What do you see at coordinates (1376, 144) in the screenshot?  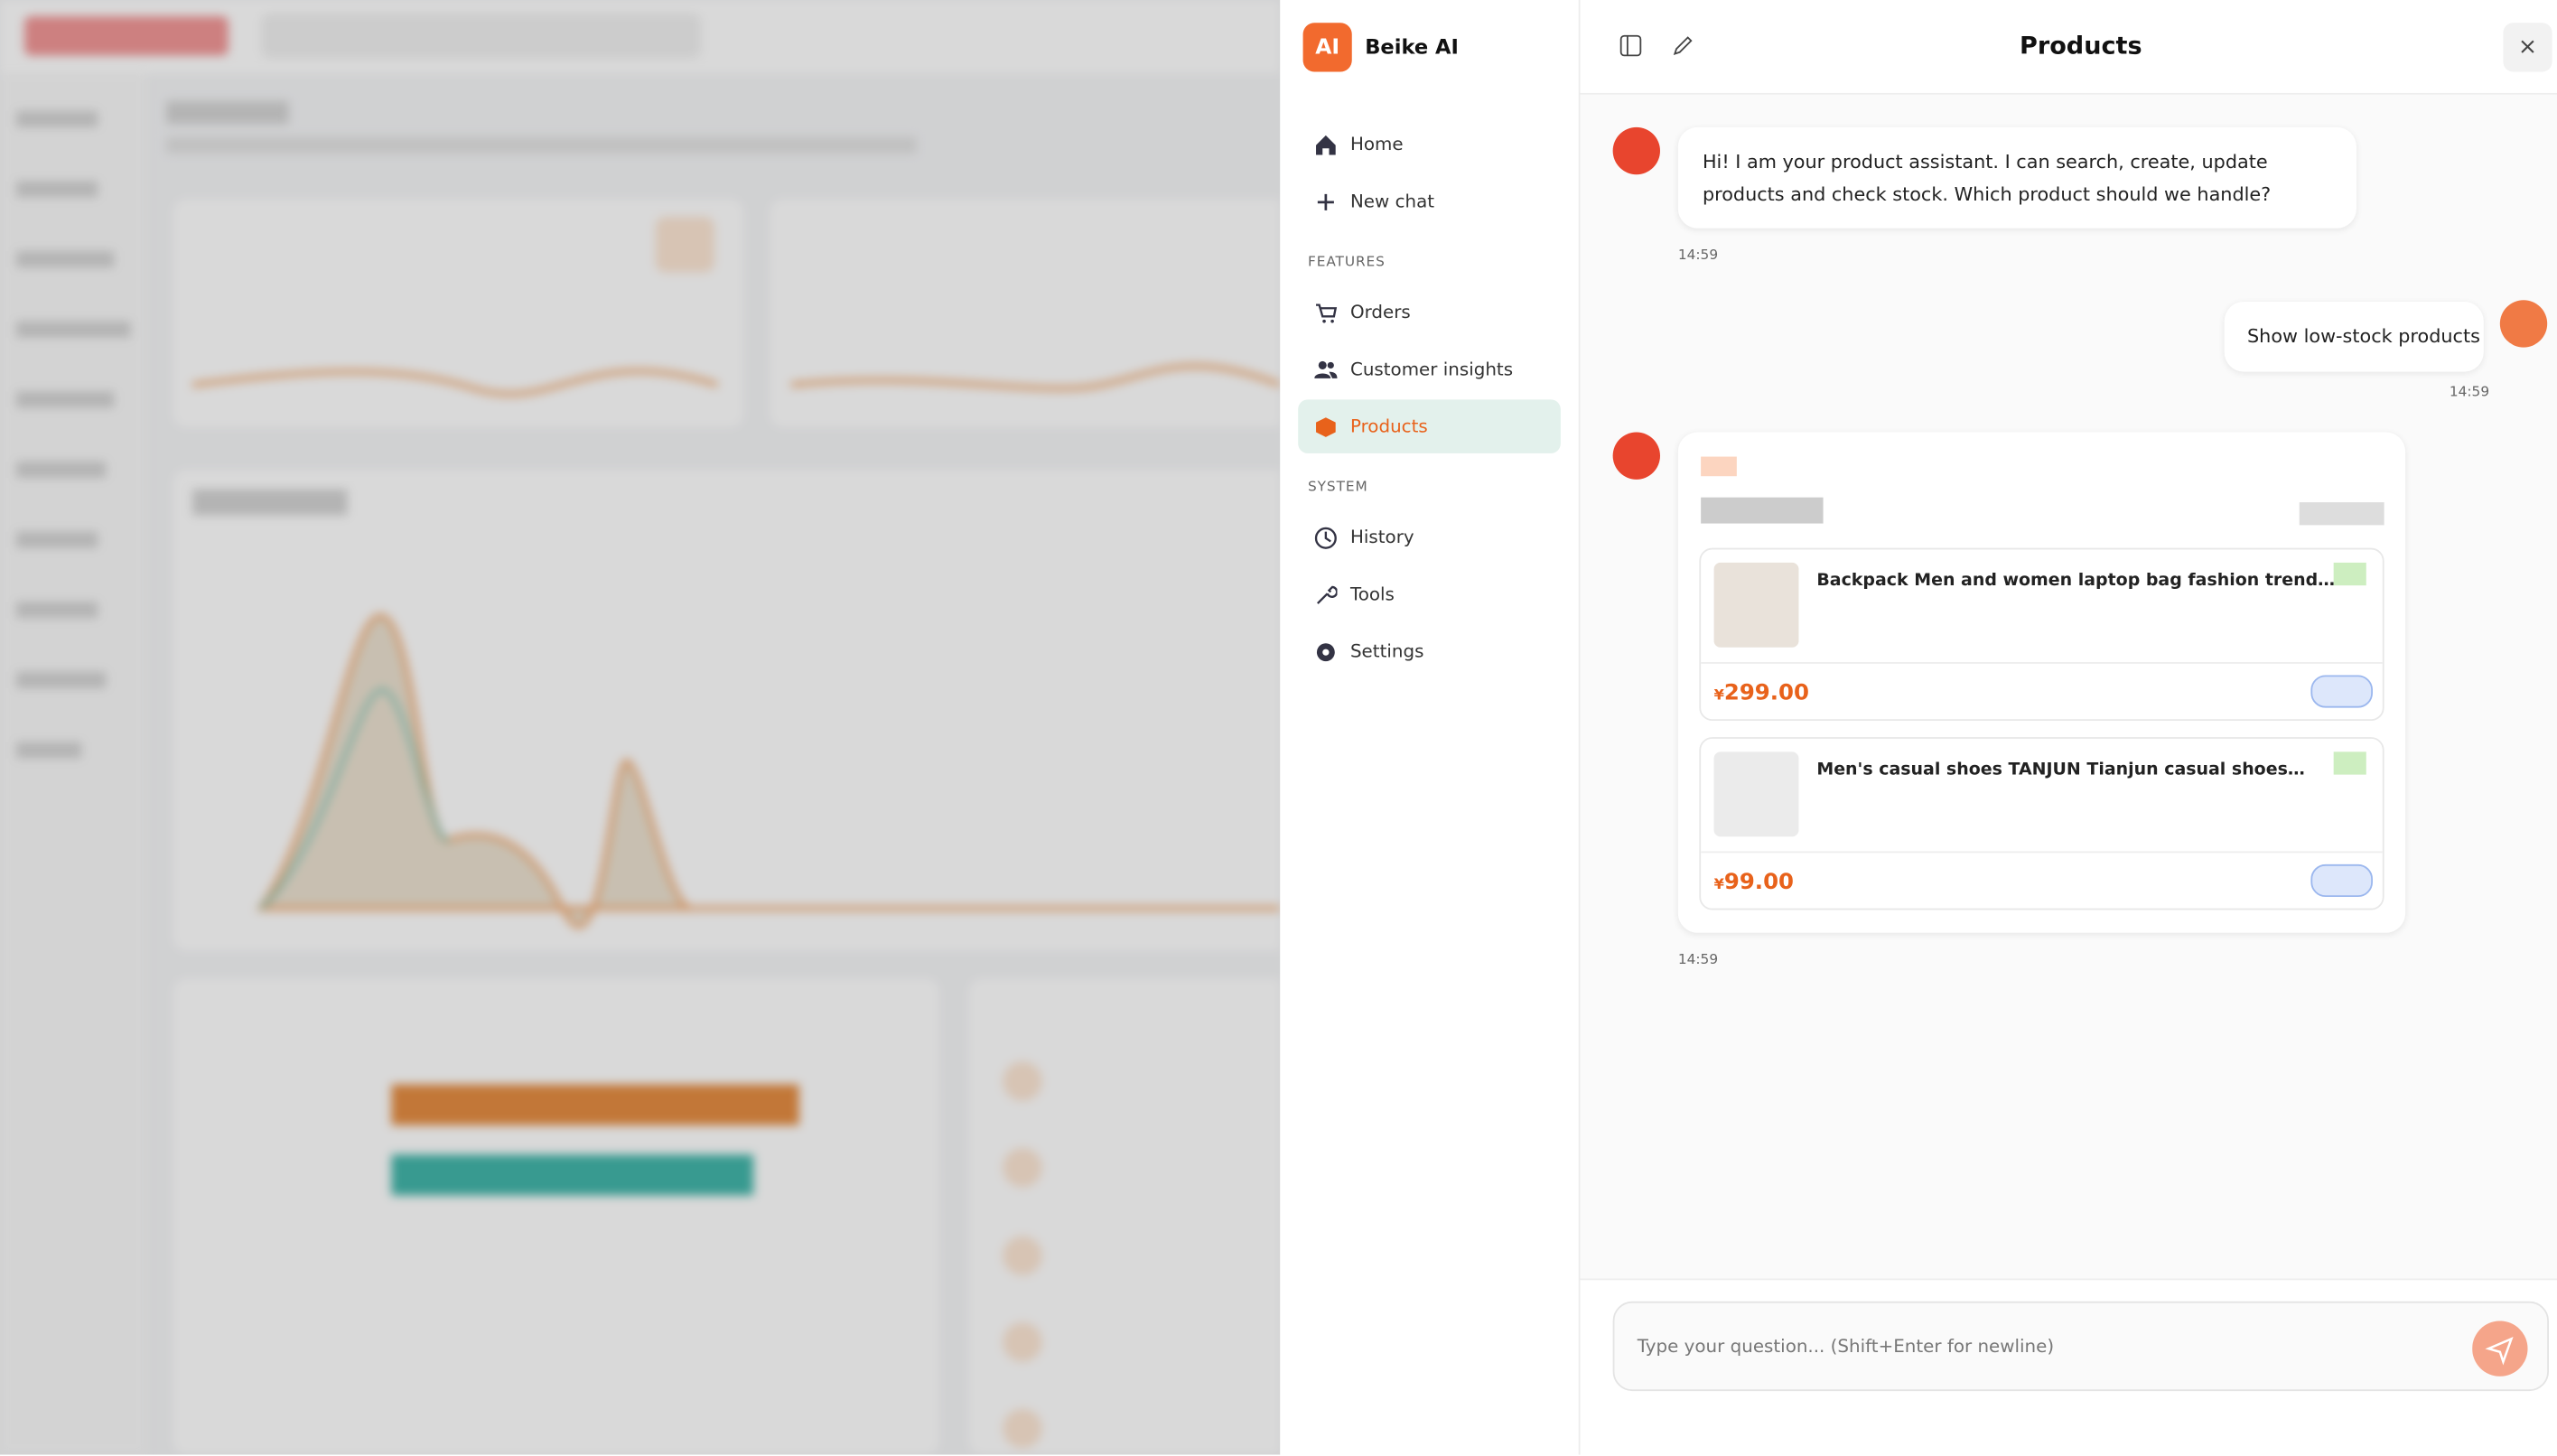 I see `nav-label: Home` at bounding box center [1376, 144].